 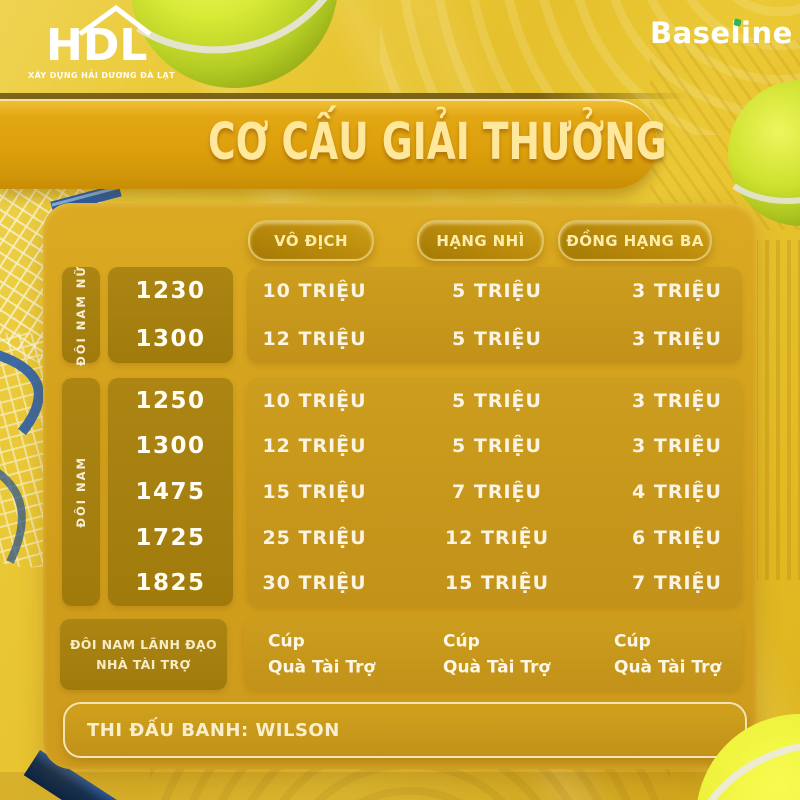 What do you see at coordinates (314, 537) in the screenshot?
I see `prize-value: 25 TRIỆU` at bounding box center [314, 537].